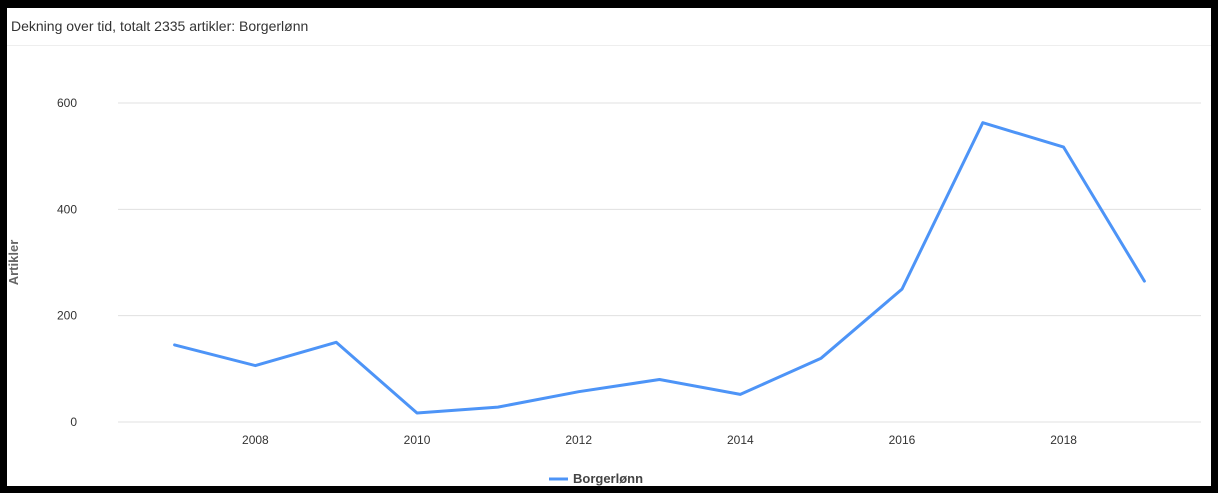  Describe the element at coordinates (67, 209) in the screenshot. I see `y-tick-label-400: 400` at that location.